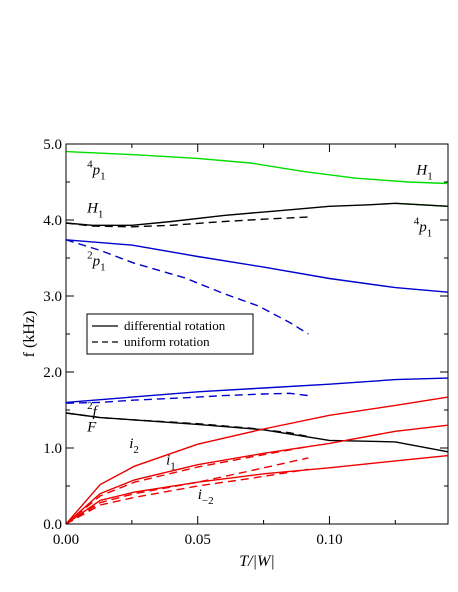  I want to click on y-tick-label-1: 1.0, so click(52, 449).